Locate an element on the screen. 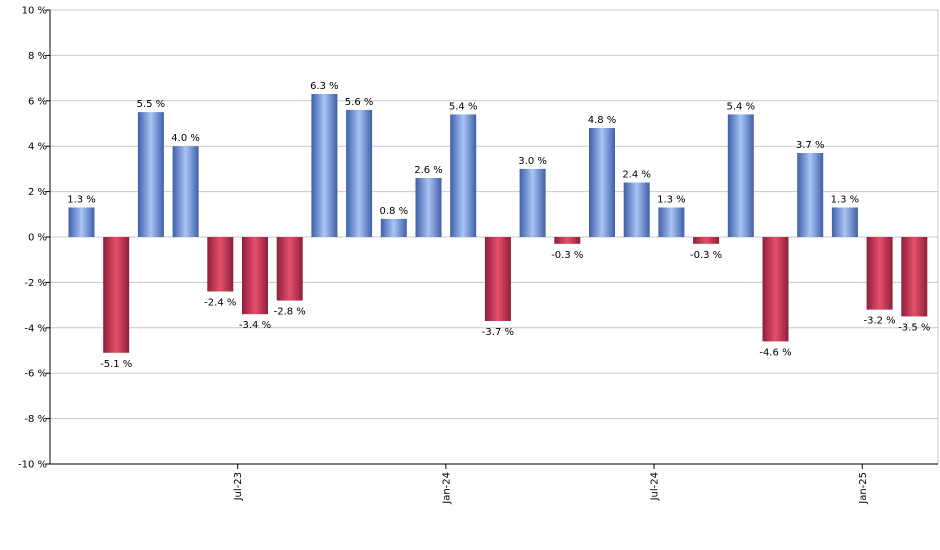 The image size is (940, 550). y-tick-label: -4 % is located at coordinates (35, 328).